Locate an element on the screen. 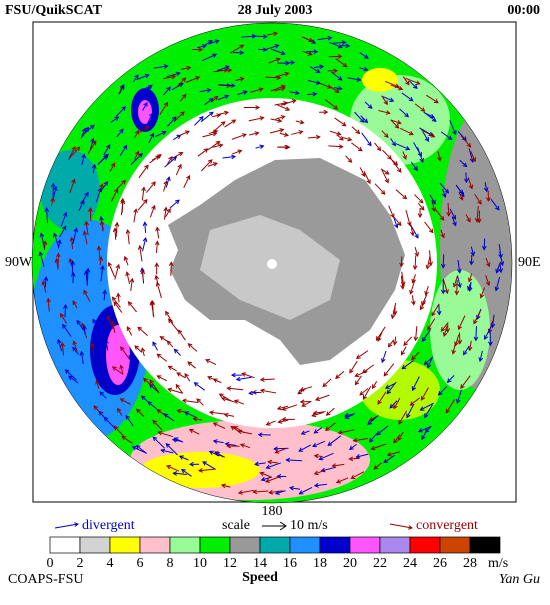  legend-scale-value: 10 m/s is located at coordinates (309, 525).